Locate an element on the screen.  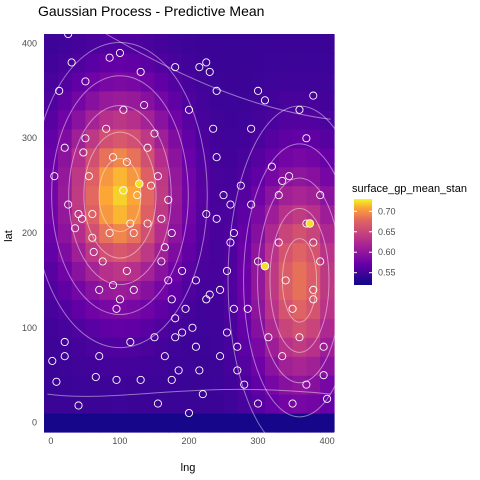
y-tick-label: 100 is located at coordinates (29, 328).